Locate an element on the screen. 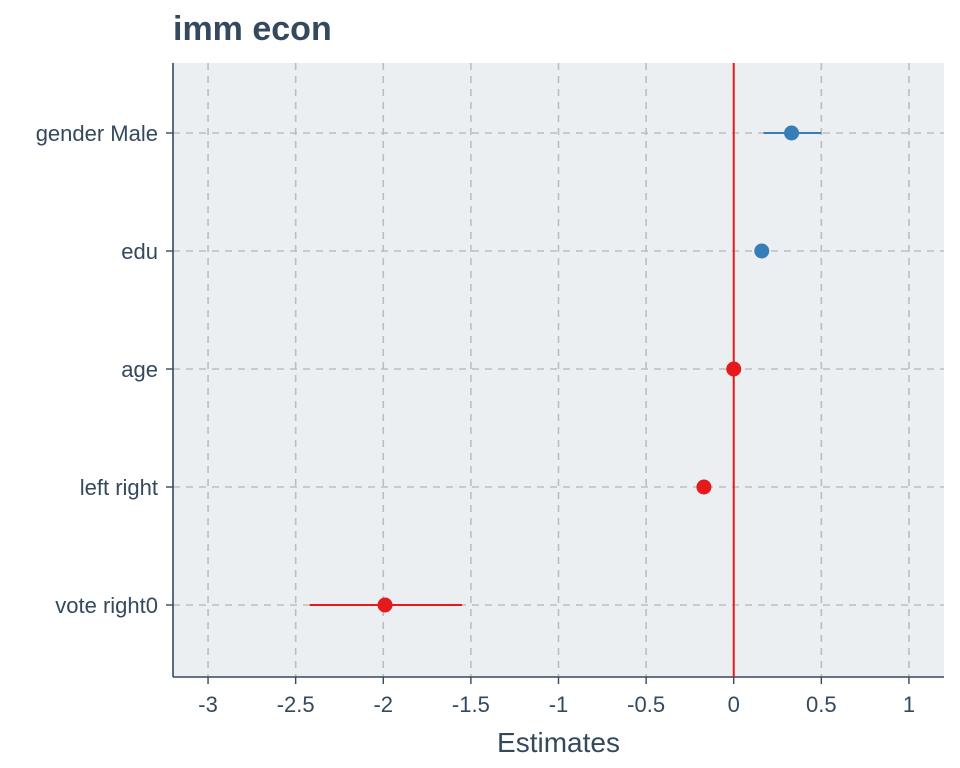 This screenshot has width=960, height=768. x-tick-label: -2.5 is located at coordinates (296, 704).